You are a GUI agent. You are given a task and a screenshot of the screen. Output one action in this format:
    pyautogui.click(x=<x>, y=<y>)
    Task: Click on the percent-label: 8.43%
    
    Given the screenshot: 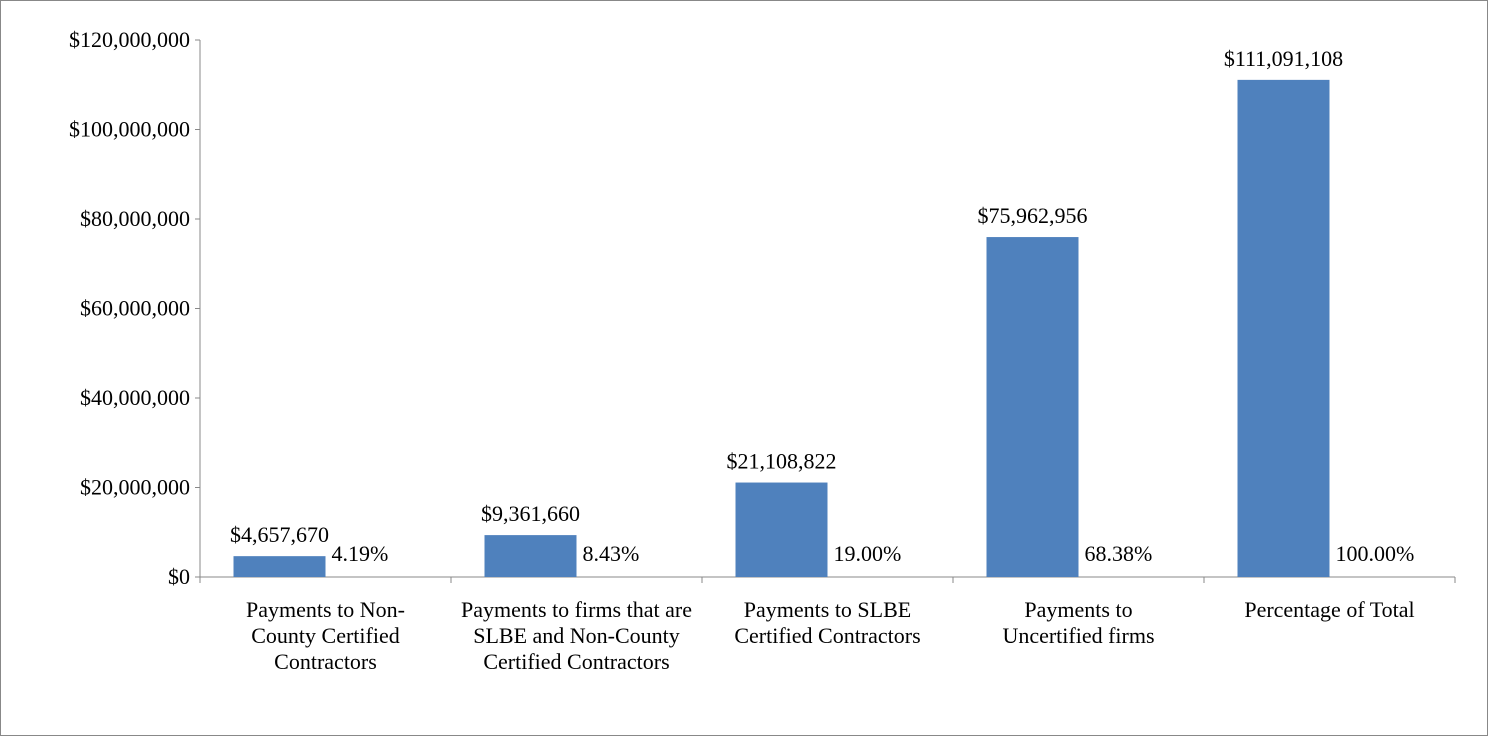 What is the action you would take?
    pyautogui.click(x=611, y=553)
    